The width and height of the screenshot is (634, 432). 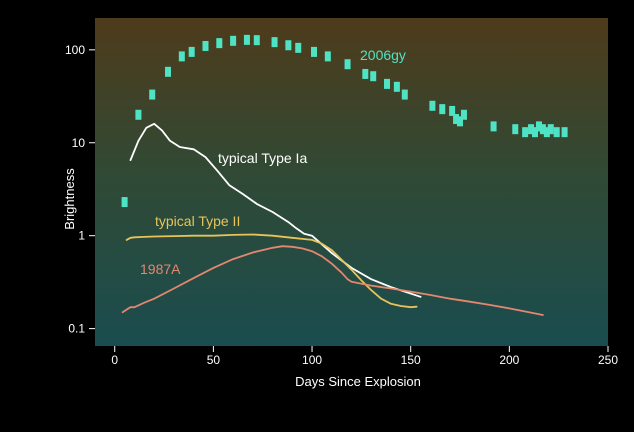 What do you see at coordinates (214, 360) in the screenshot?
I see `x-tick-label-50: 50` at bounding box center [214, 360].